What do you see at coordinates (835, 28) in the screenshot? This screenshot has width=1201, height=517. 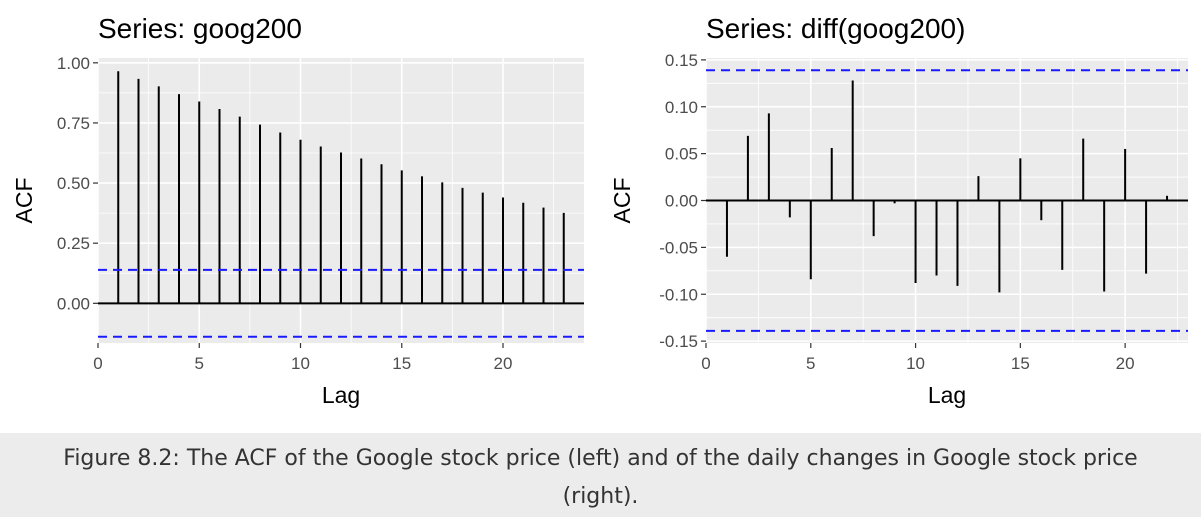 I see `chart-title: Series: diff(goog200)` at bounding box center [835, 28].